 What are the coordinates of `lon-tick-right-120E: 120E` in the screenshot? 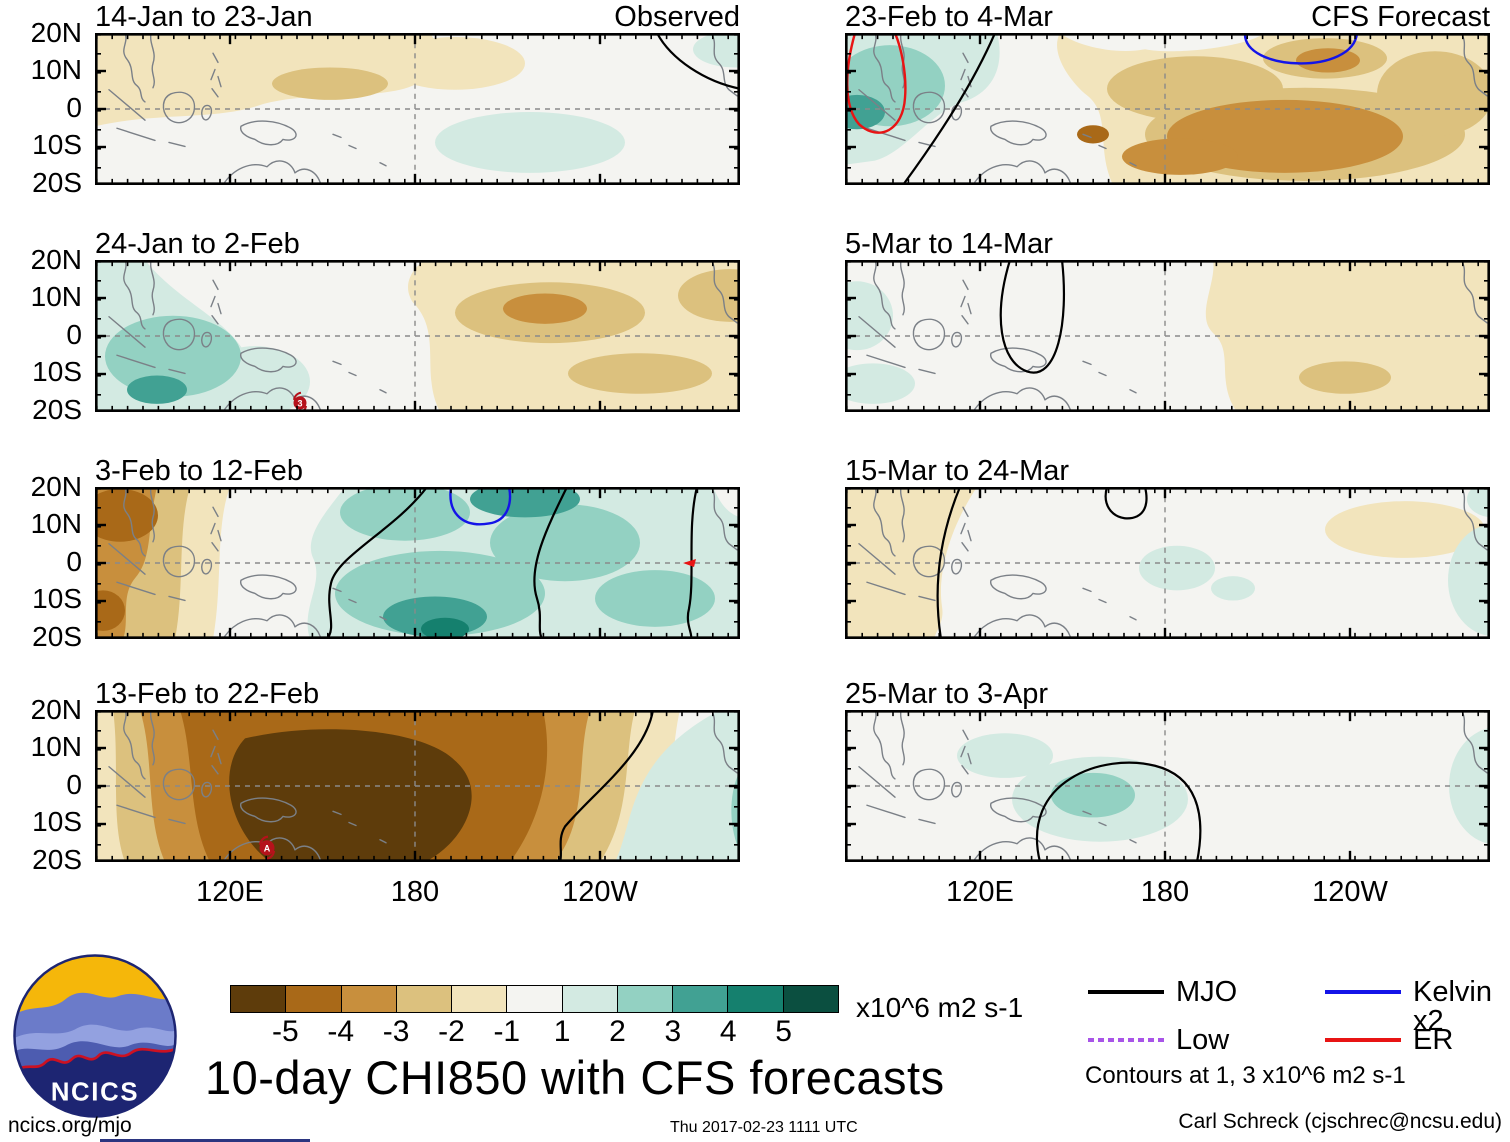 It's located at (980, 892).